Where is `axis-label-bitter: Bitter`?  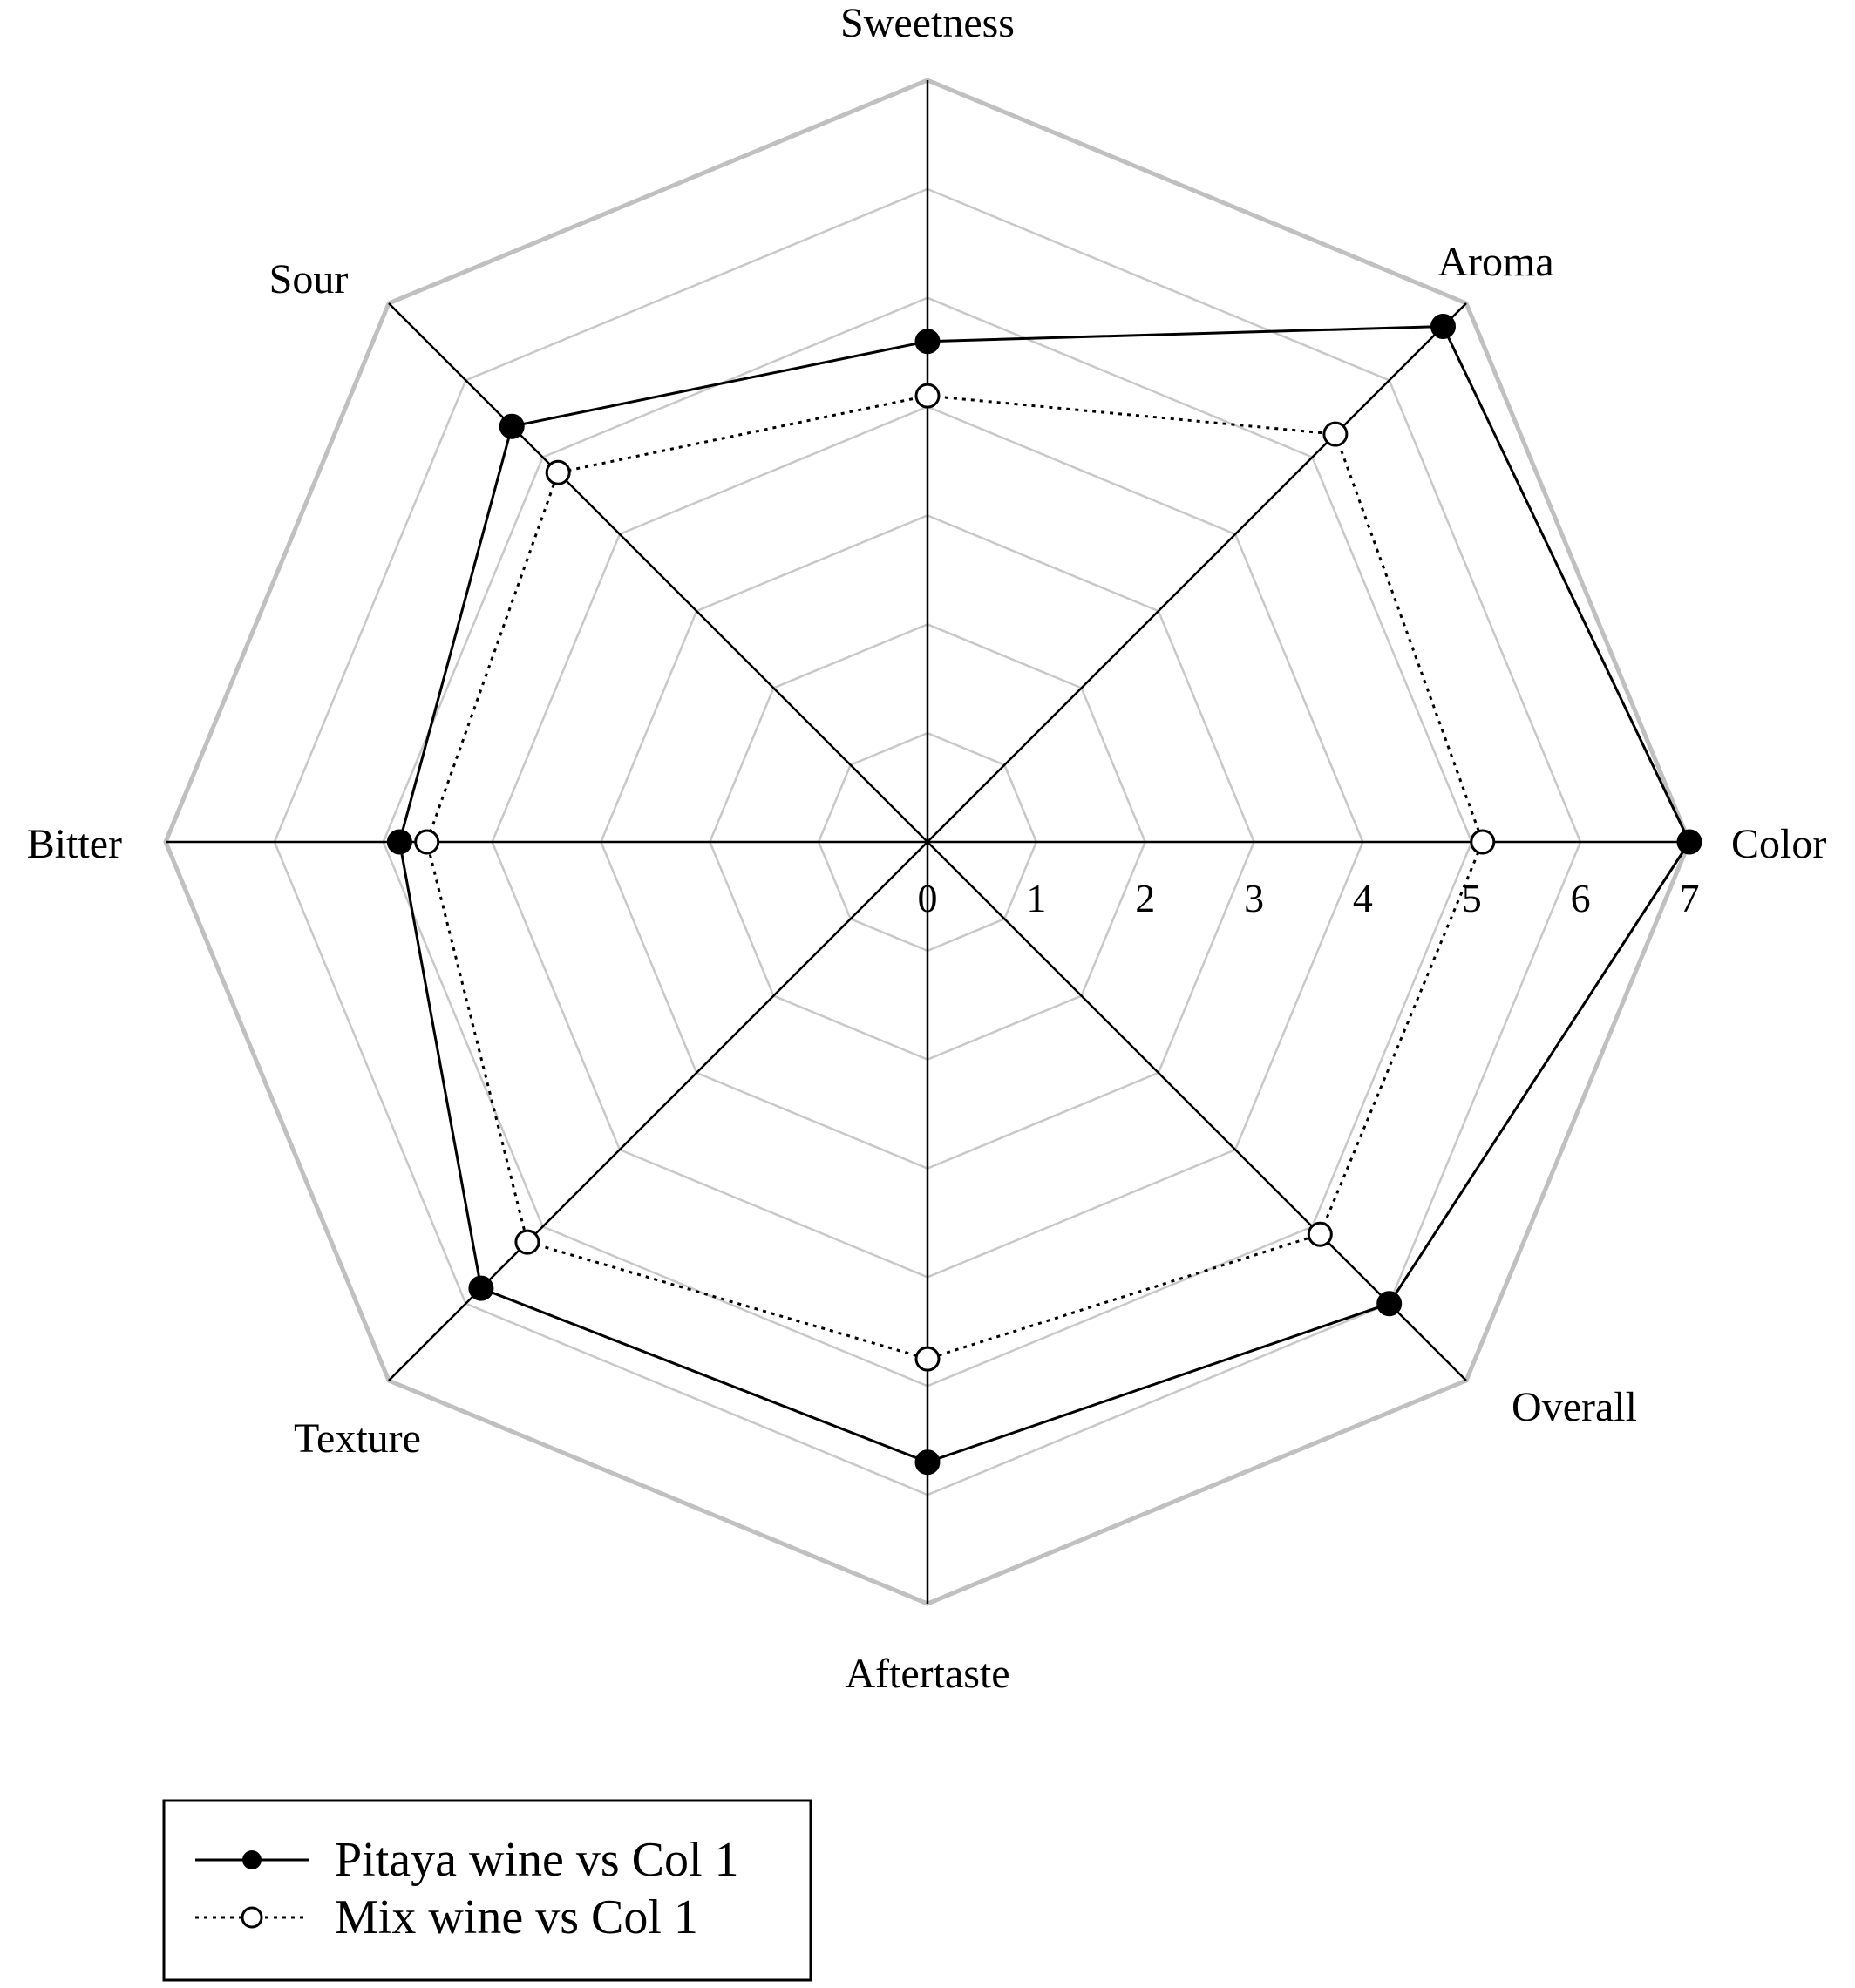
axis-label-bitter: Bitter is located at coordinates (74, 844).